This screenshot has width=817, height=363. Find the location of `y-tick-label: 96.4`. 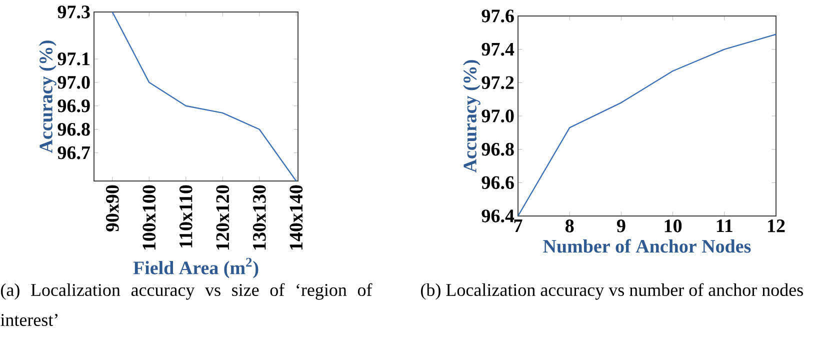

y-tick-label: 96.4 is located at coordinates (498, 216).